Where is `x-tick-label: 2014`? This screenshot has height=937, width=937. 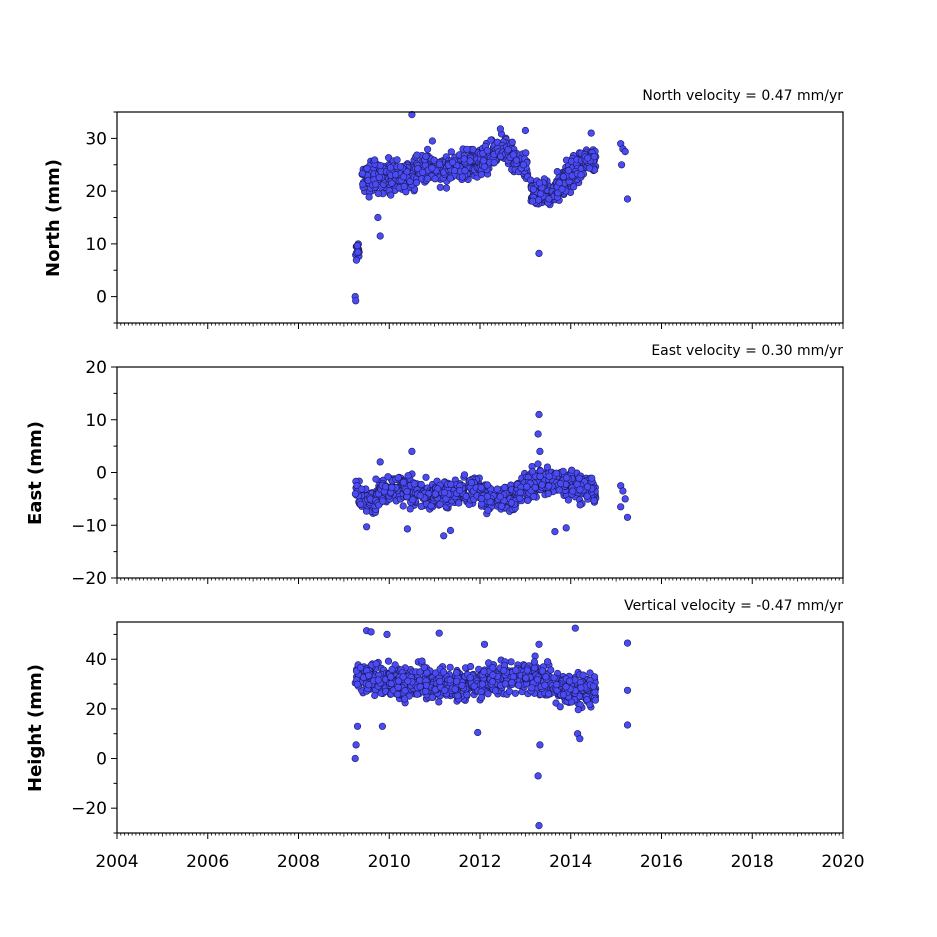 x-tick-label: 2014 is located at coordinates (570, 862).